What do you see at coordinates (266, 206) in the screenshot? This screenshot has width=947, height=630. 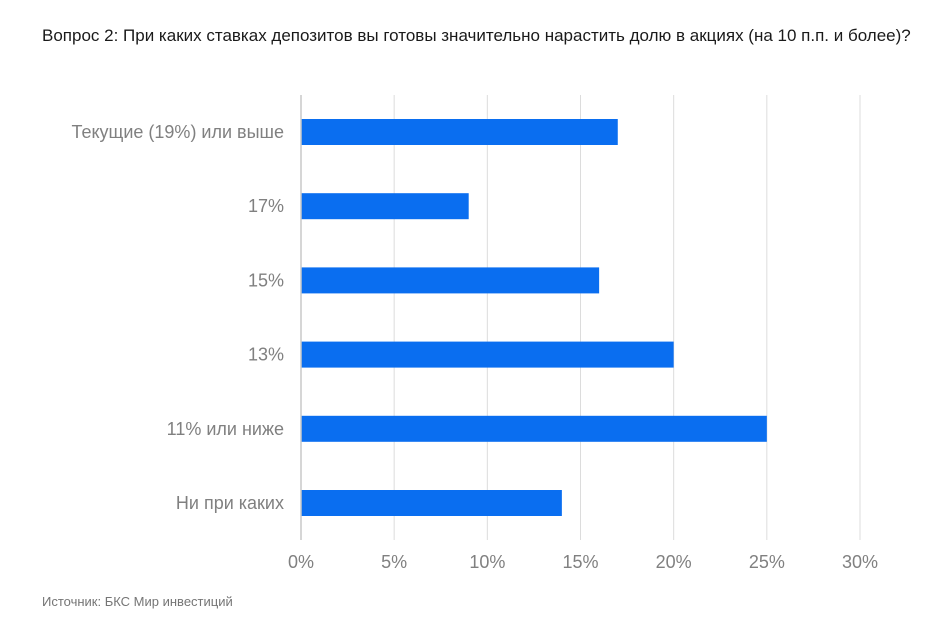 I see `category-label: 17%` at bounding box center [266, 206].